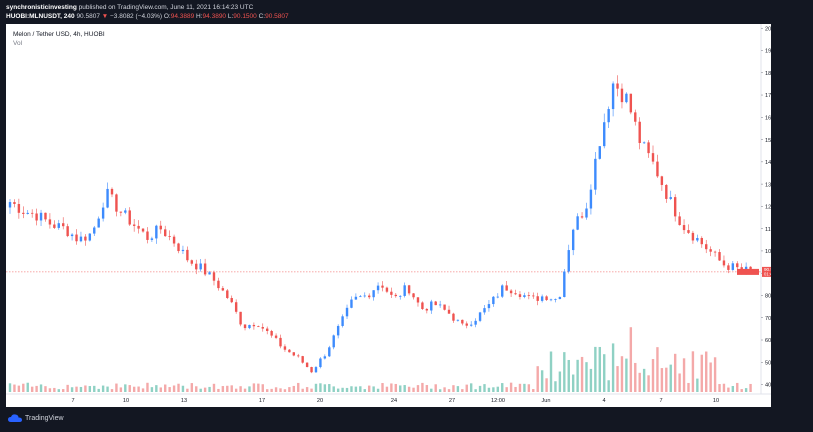 This screenshot has height=432, width=813. Describe the element at coordinates (262, 16) in the screenshot. I see `close-label: C:` at that location.